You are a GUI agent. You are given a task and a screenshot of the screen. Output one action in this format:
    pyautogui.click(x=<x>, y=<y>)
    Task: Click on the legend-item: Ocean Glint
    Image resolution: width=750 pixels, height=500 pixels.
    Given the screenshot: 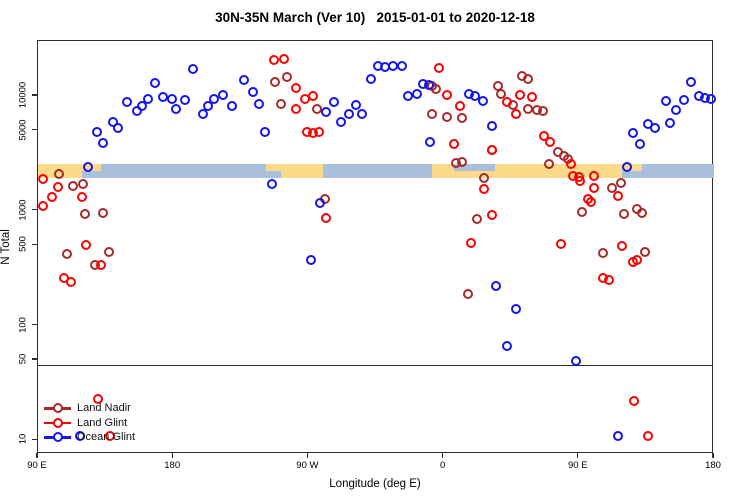 What is the action you would take?
    pyautogui.click(x=104, y=437)
    